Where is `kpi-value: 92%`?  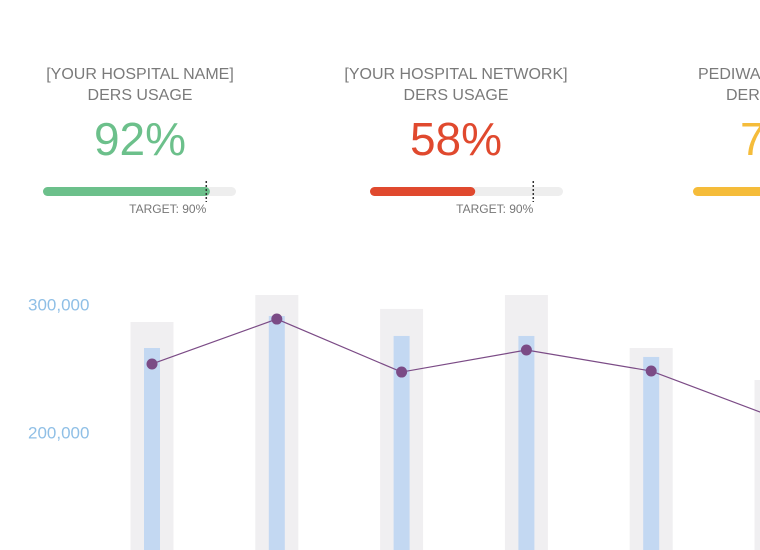
kpi-value: 92% is located at coordinates (140, 139).